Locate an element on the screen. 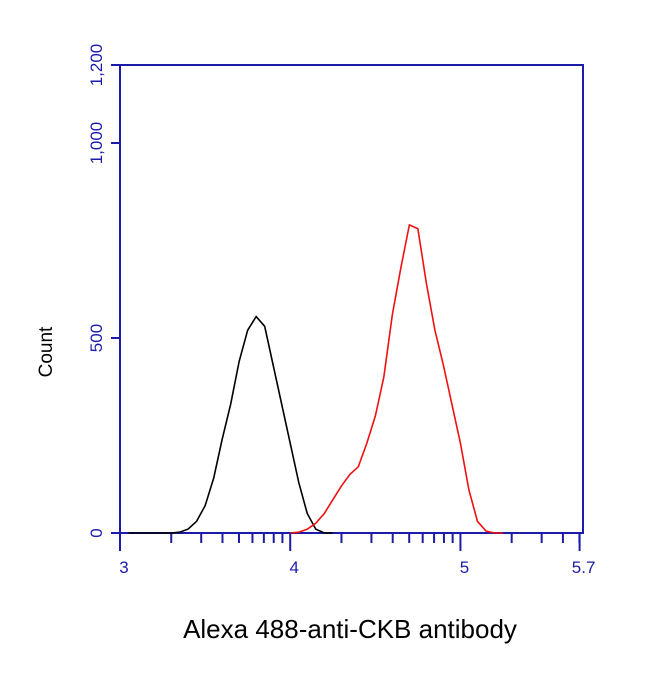  x-tick-label: 4 is located at coordinates (293, 567).